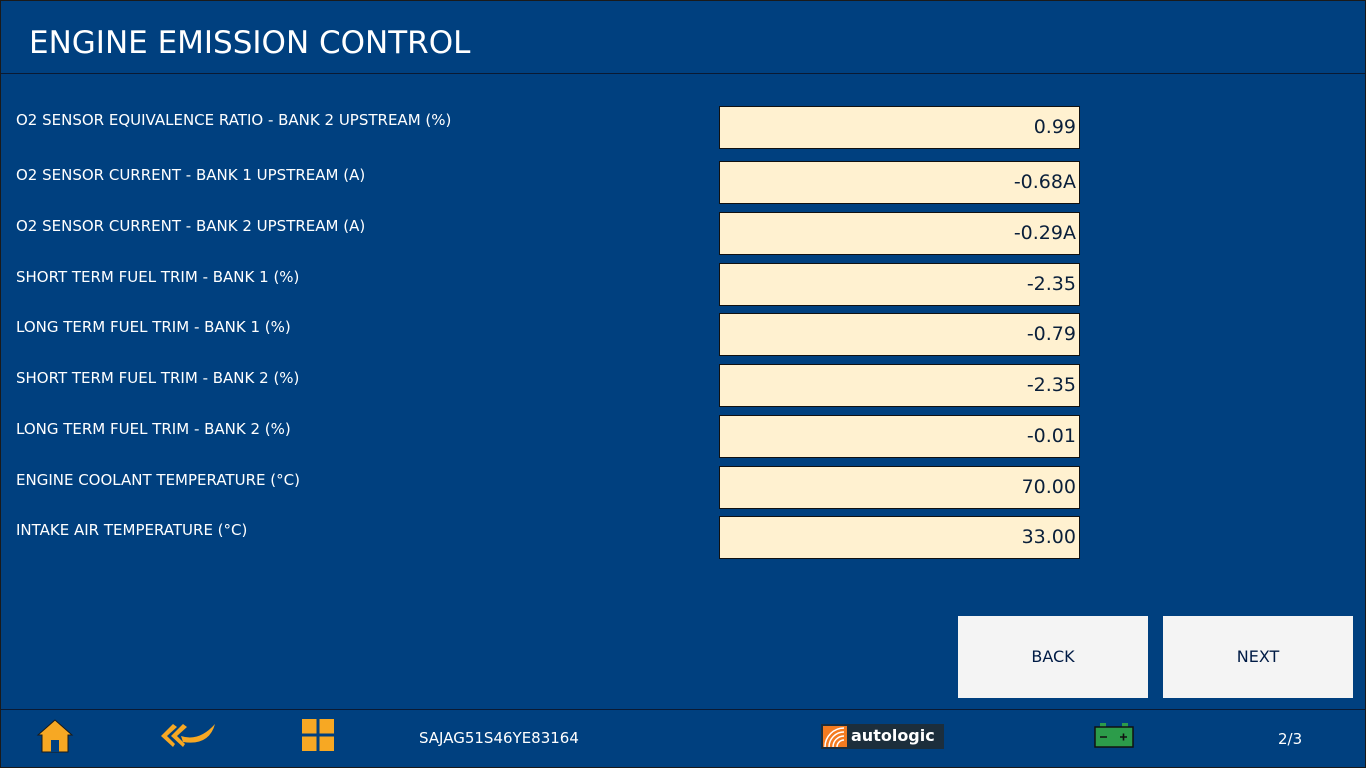 Image resolution: width=1366 pixels, height=768 pixels. I want to click on logo-text: autologic, so click(893, 735).